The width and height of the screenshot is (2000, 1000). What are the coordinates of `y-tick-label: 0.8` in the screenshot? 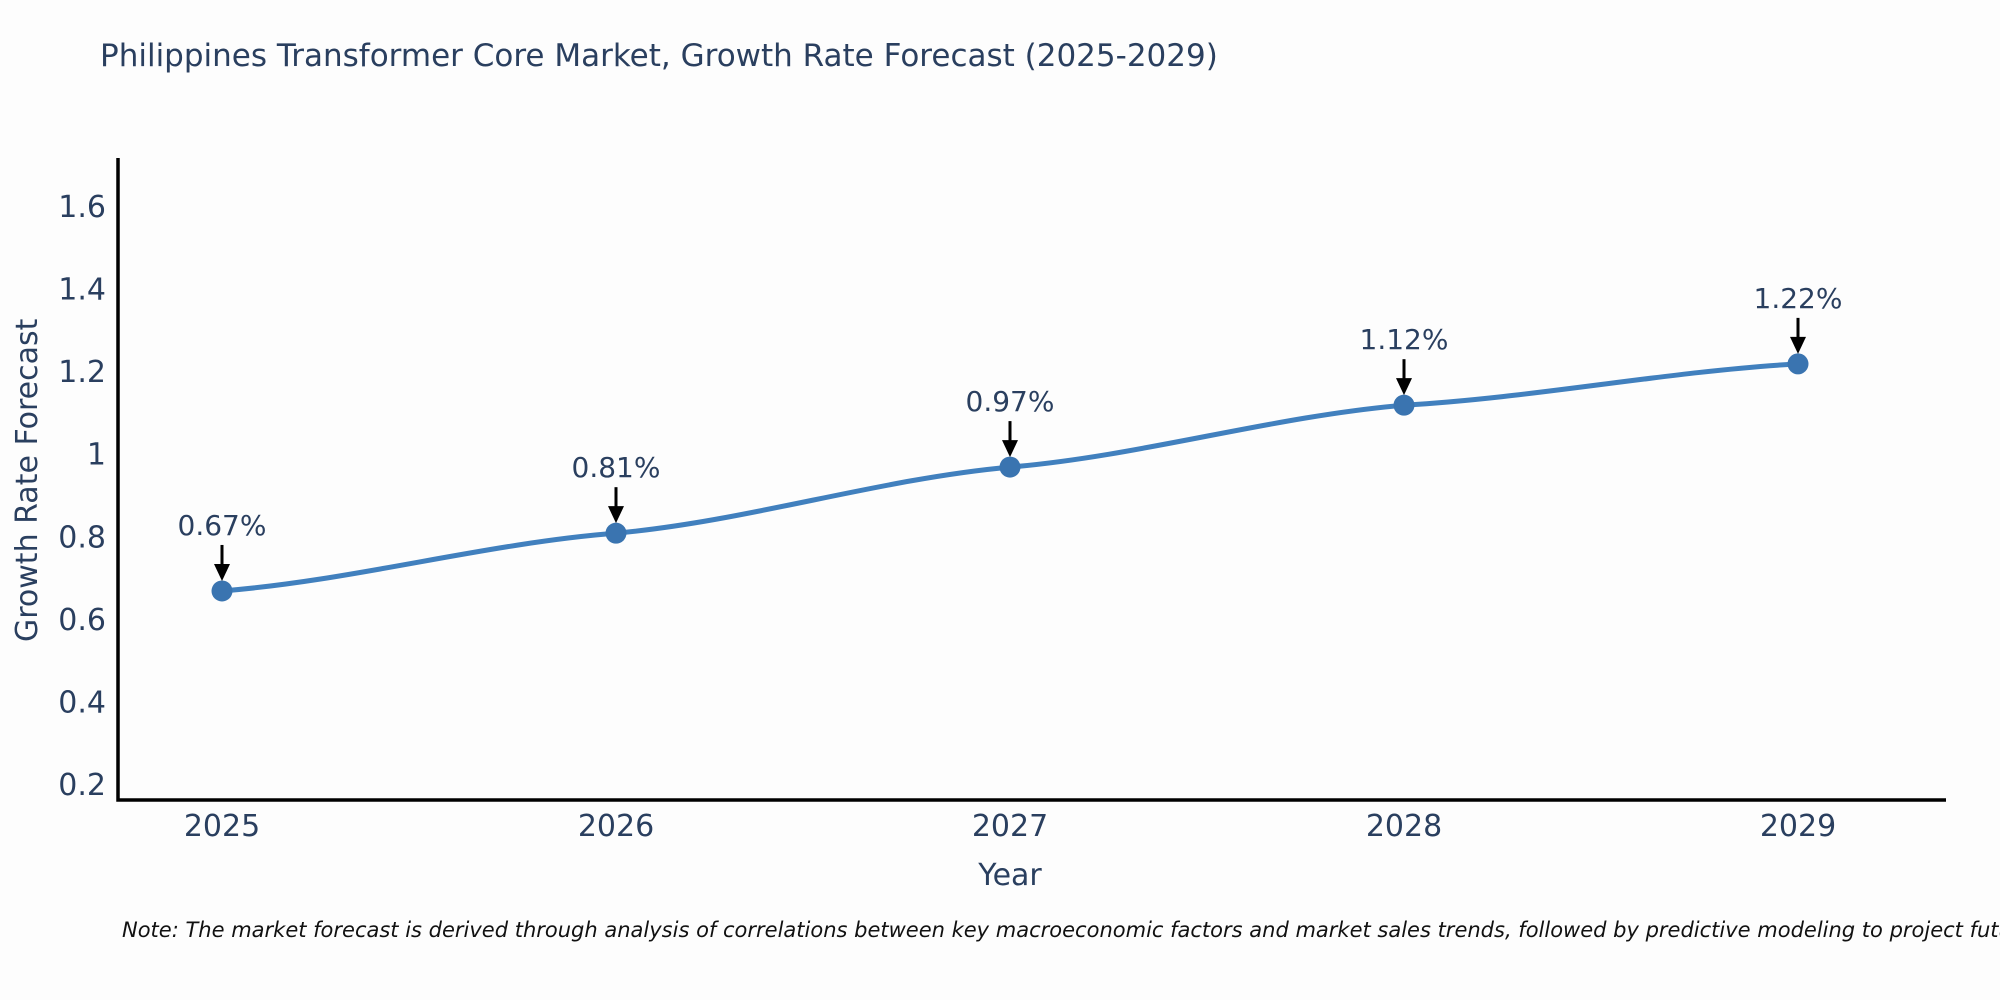 It's located at (82, 537).